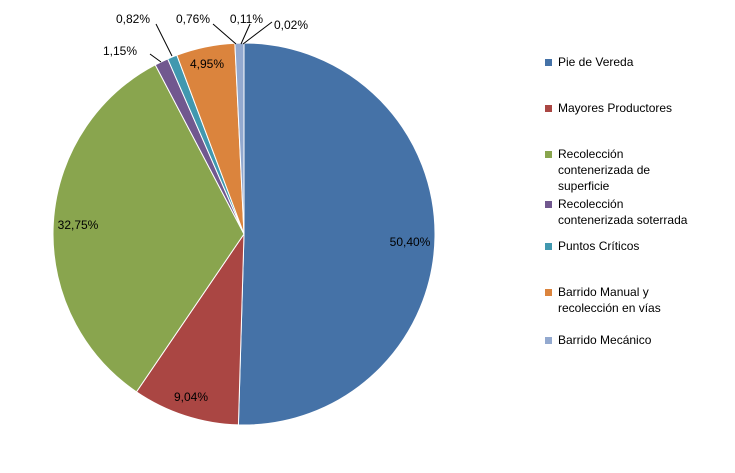  I want to click on legend-item-5: Barrido Manual y recolección en vías, so click(637, 300).